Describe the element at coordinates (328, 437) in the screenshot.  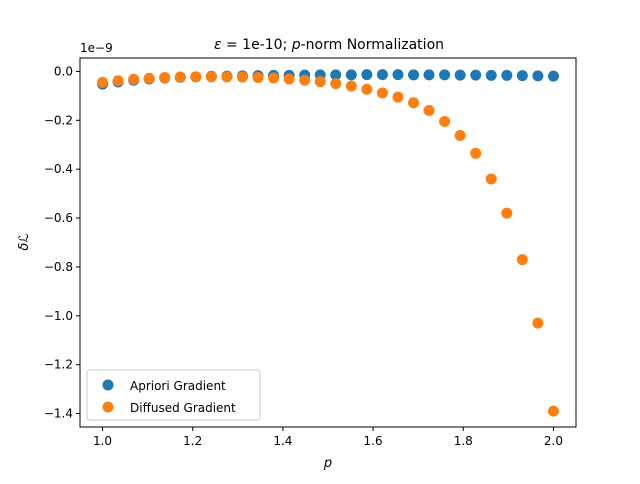
I see `x-axis-ticks: 1.0 1.2 1.4 1.6 1.8 2.0` at that location.